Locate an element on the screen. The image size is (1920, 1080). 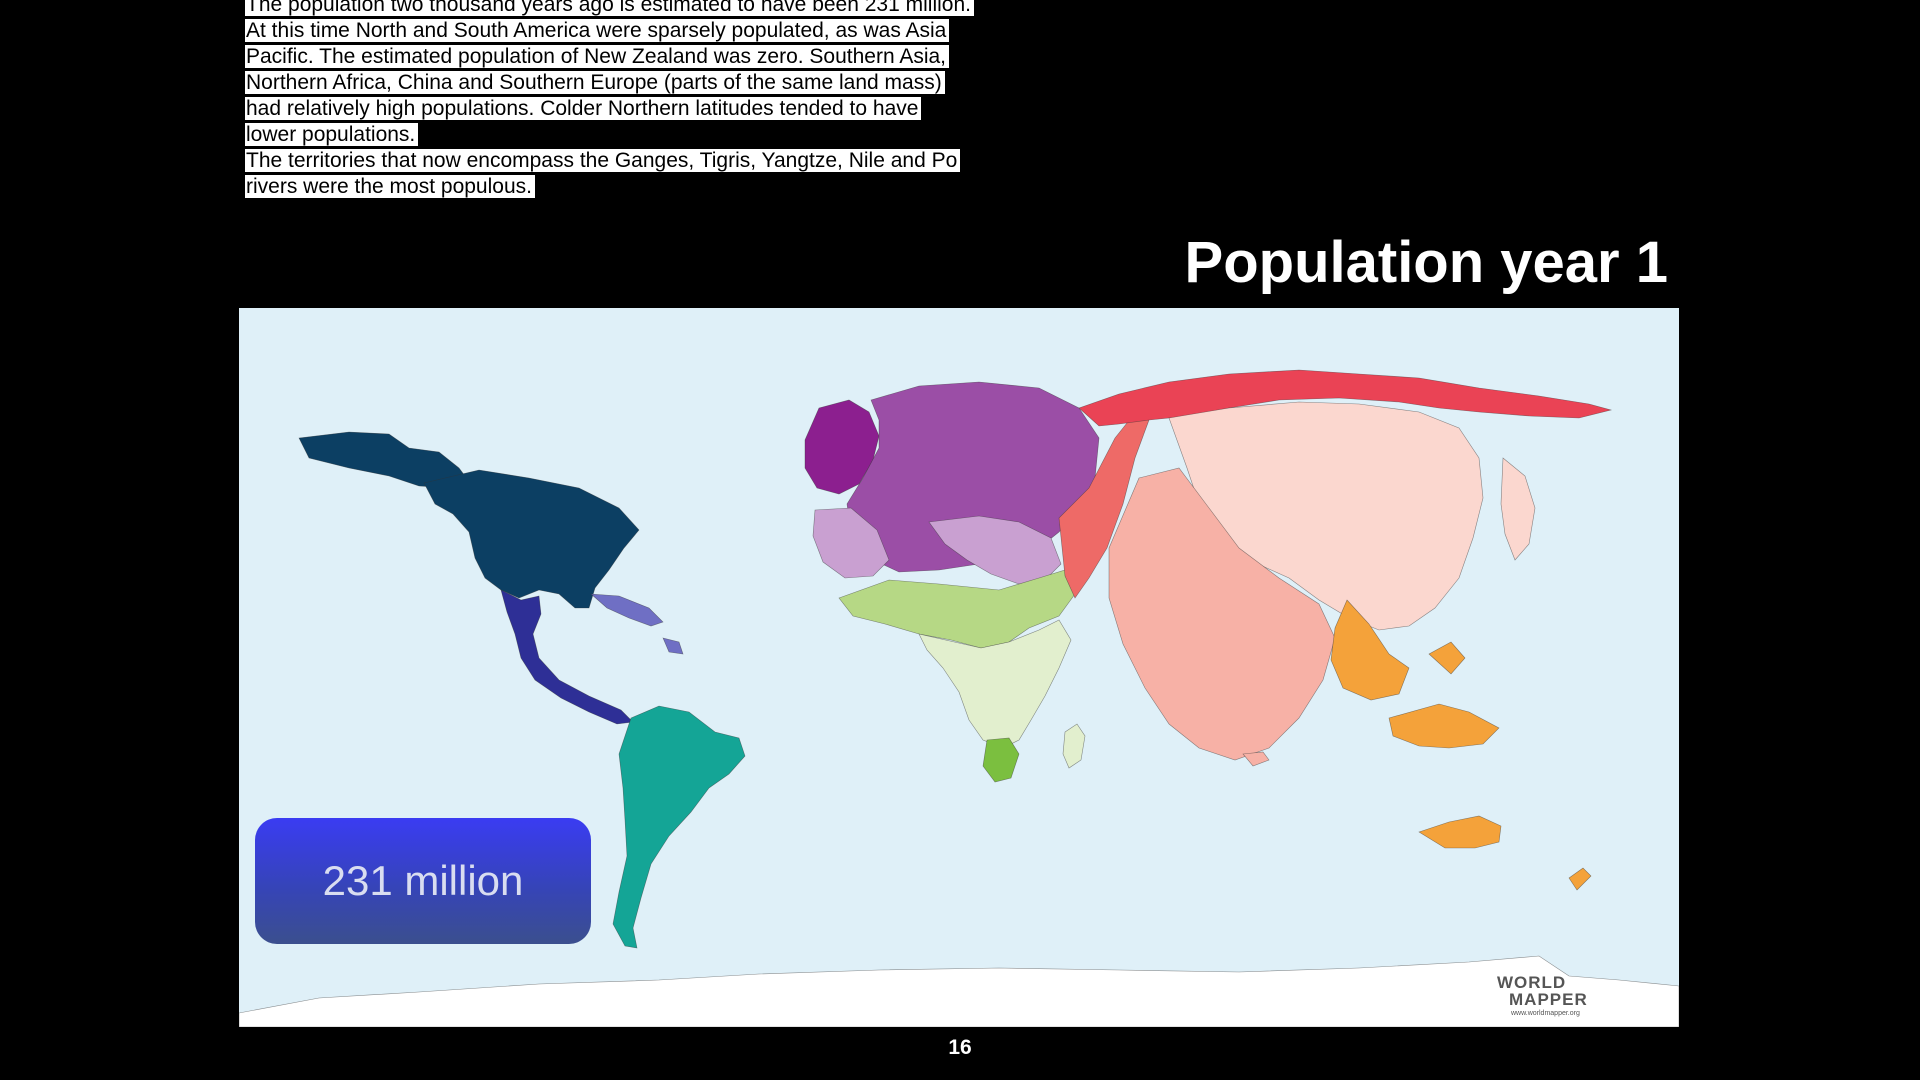
region-north-america is located at coordinates (531, 539).